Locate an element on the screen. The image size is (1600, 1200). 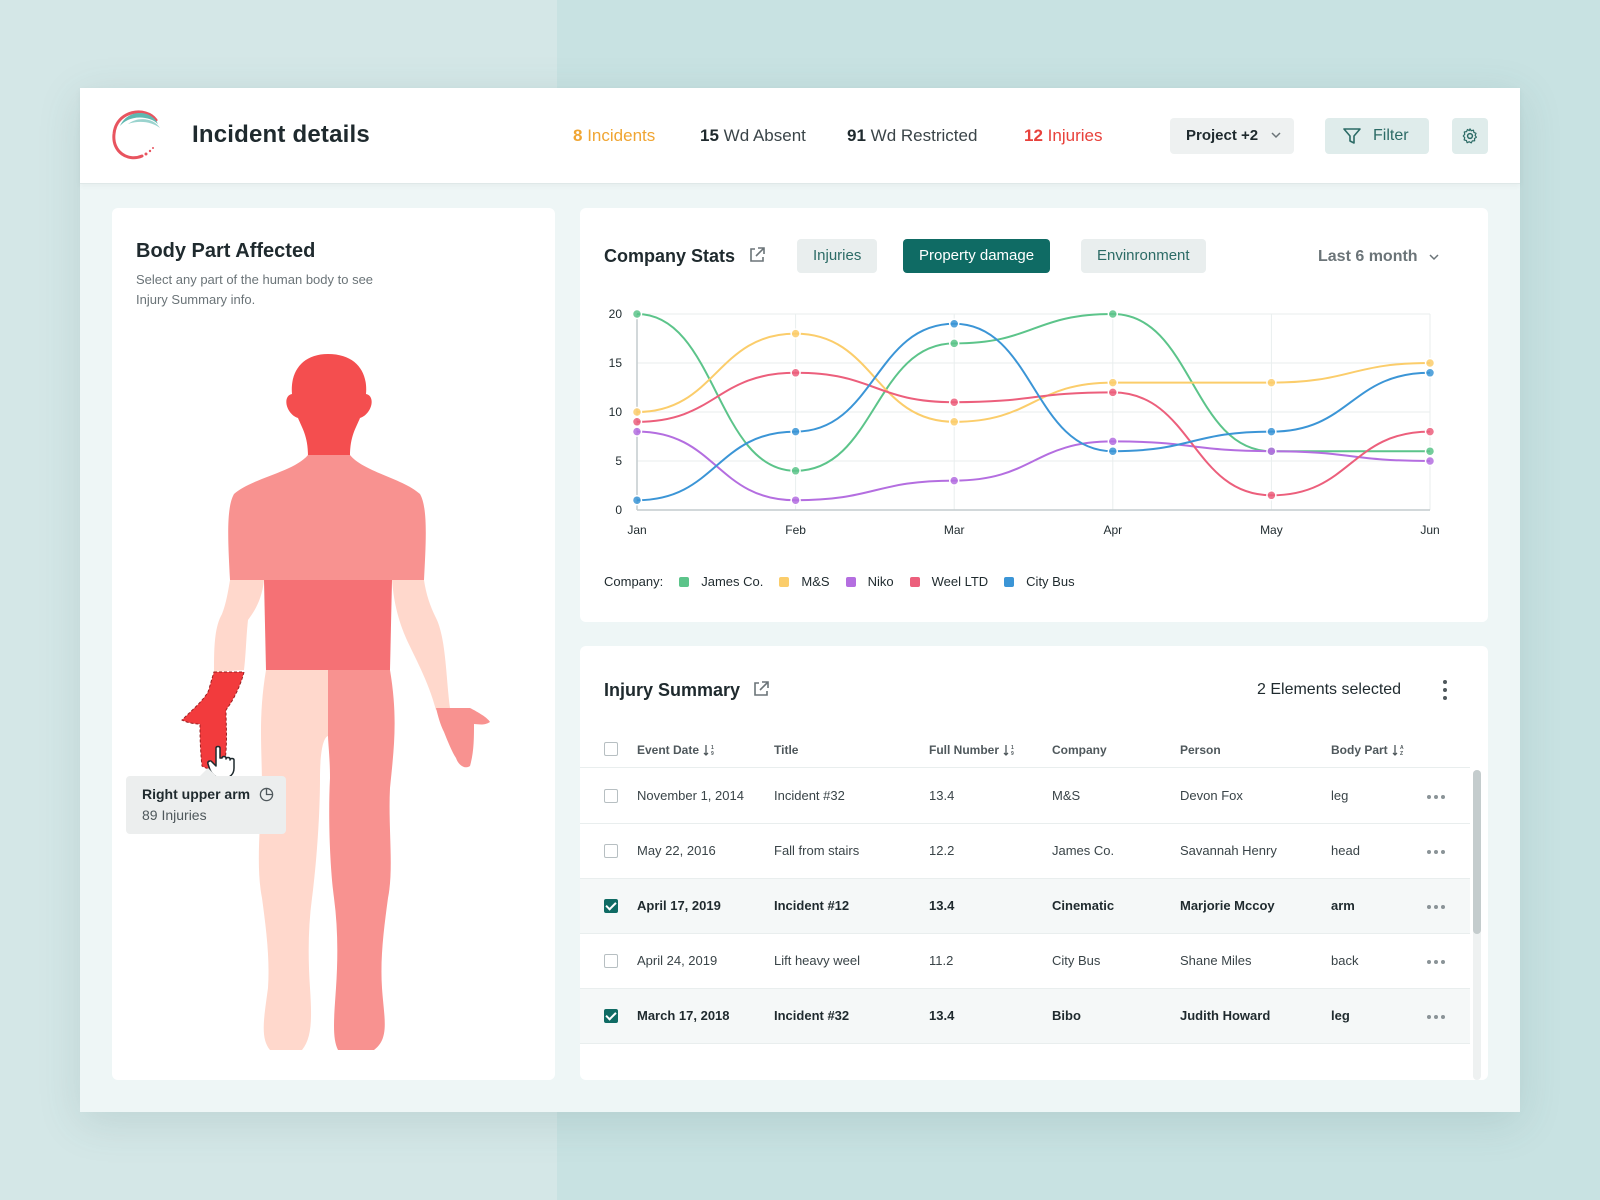
cell-event-date: May 22, 2016 is located at coordinates (676, 850).